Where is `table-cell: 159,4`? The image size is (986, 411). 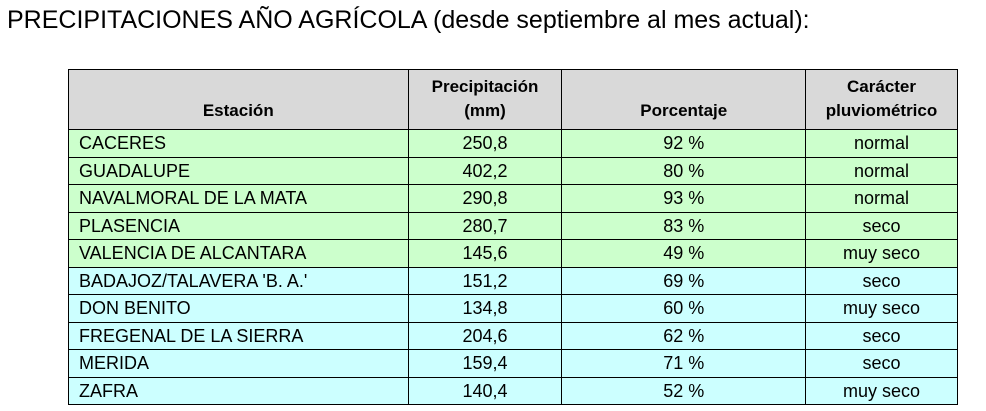 table-cell: 159,4 is located at coordinates (485, 363).